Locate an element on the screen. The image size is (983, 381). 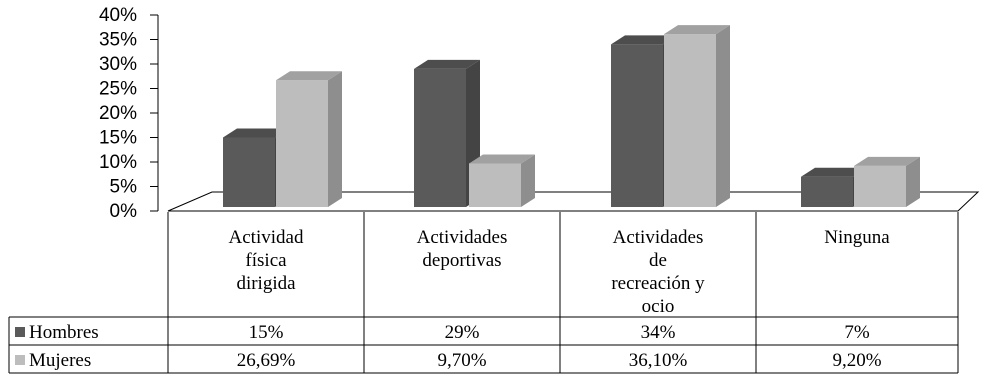
y-tick-label: 15% is located at coordinates (118, 138).